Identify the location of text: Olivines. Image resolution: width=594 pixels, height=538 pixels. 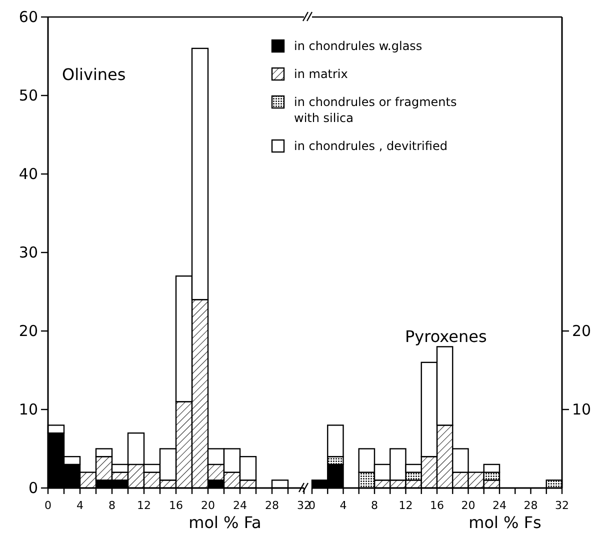
(94, 74).